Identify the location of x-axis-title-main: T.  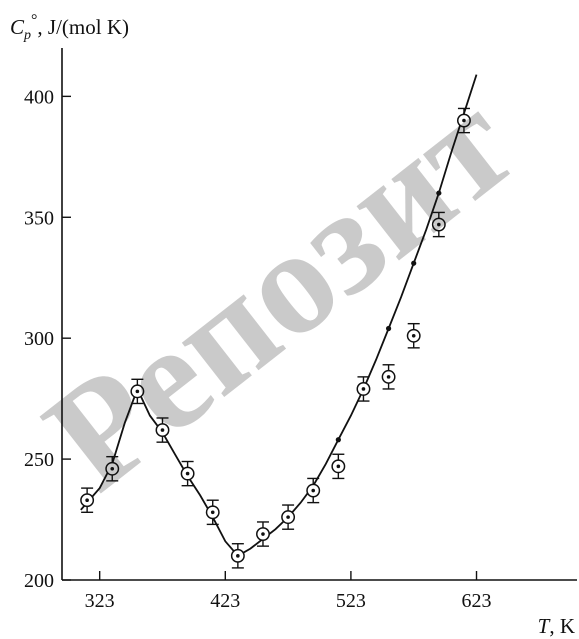
(544, 626).